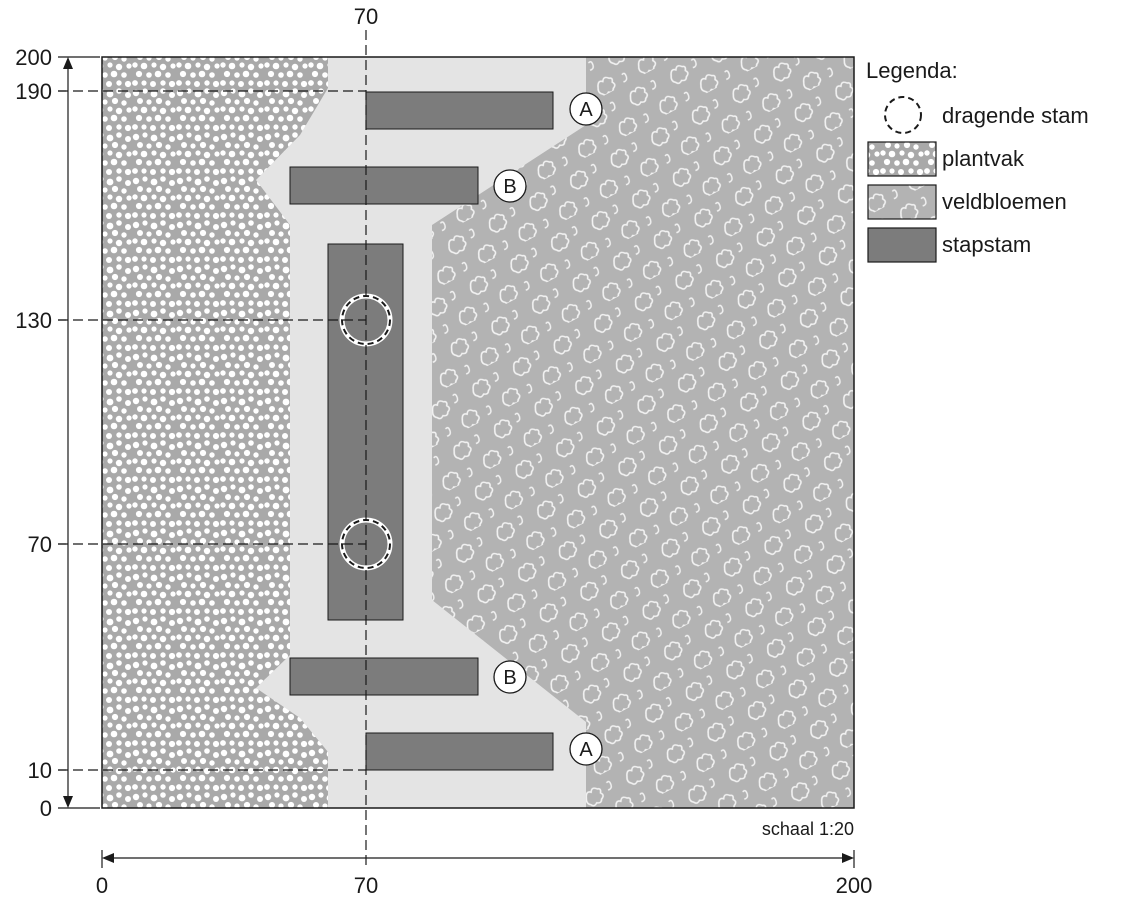  Describe the element at coordinates (986, 244) in the screenshot. I see `legend-label-stapstam: stapstam` at that location.